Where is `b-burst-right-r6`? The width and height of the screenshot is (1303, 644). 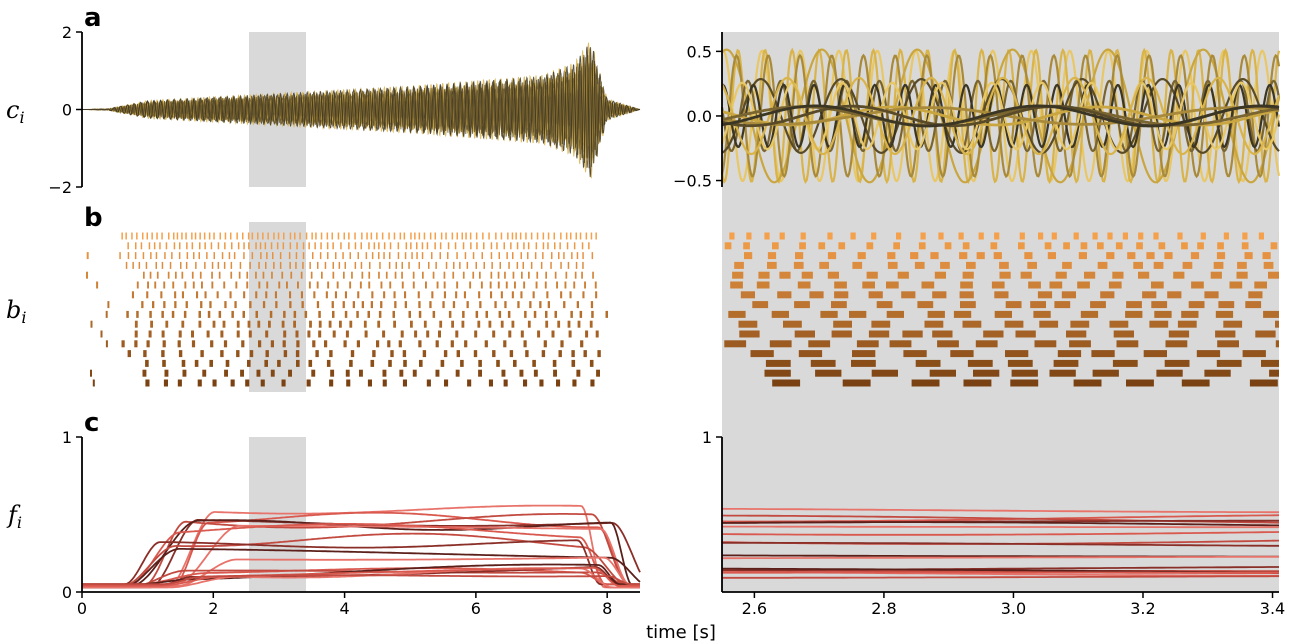
b-burst-right-r6 is located at coordinates (1149, 295).